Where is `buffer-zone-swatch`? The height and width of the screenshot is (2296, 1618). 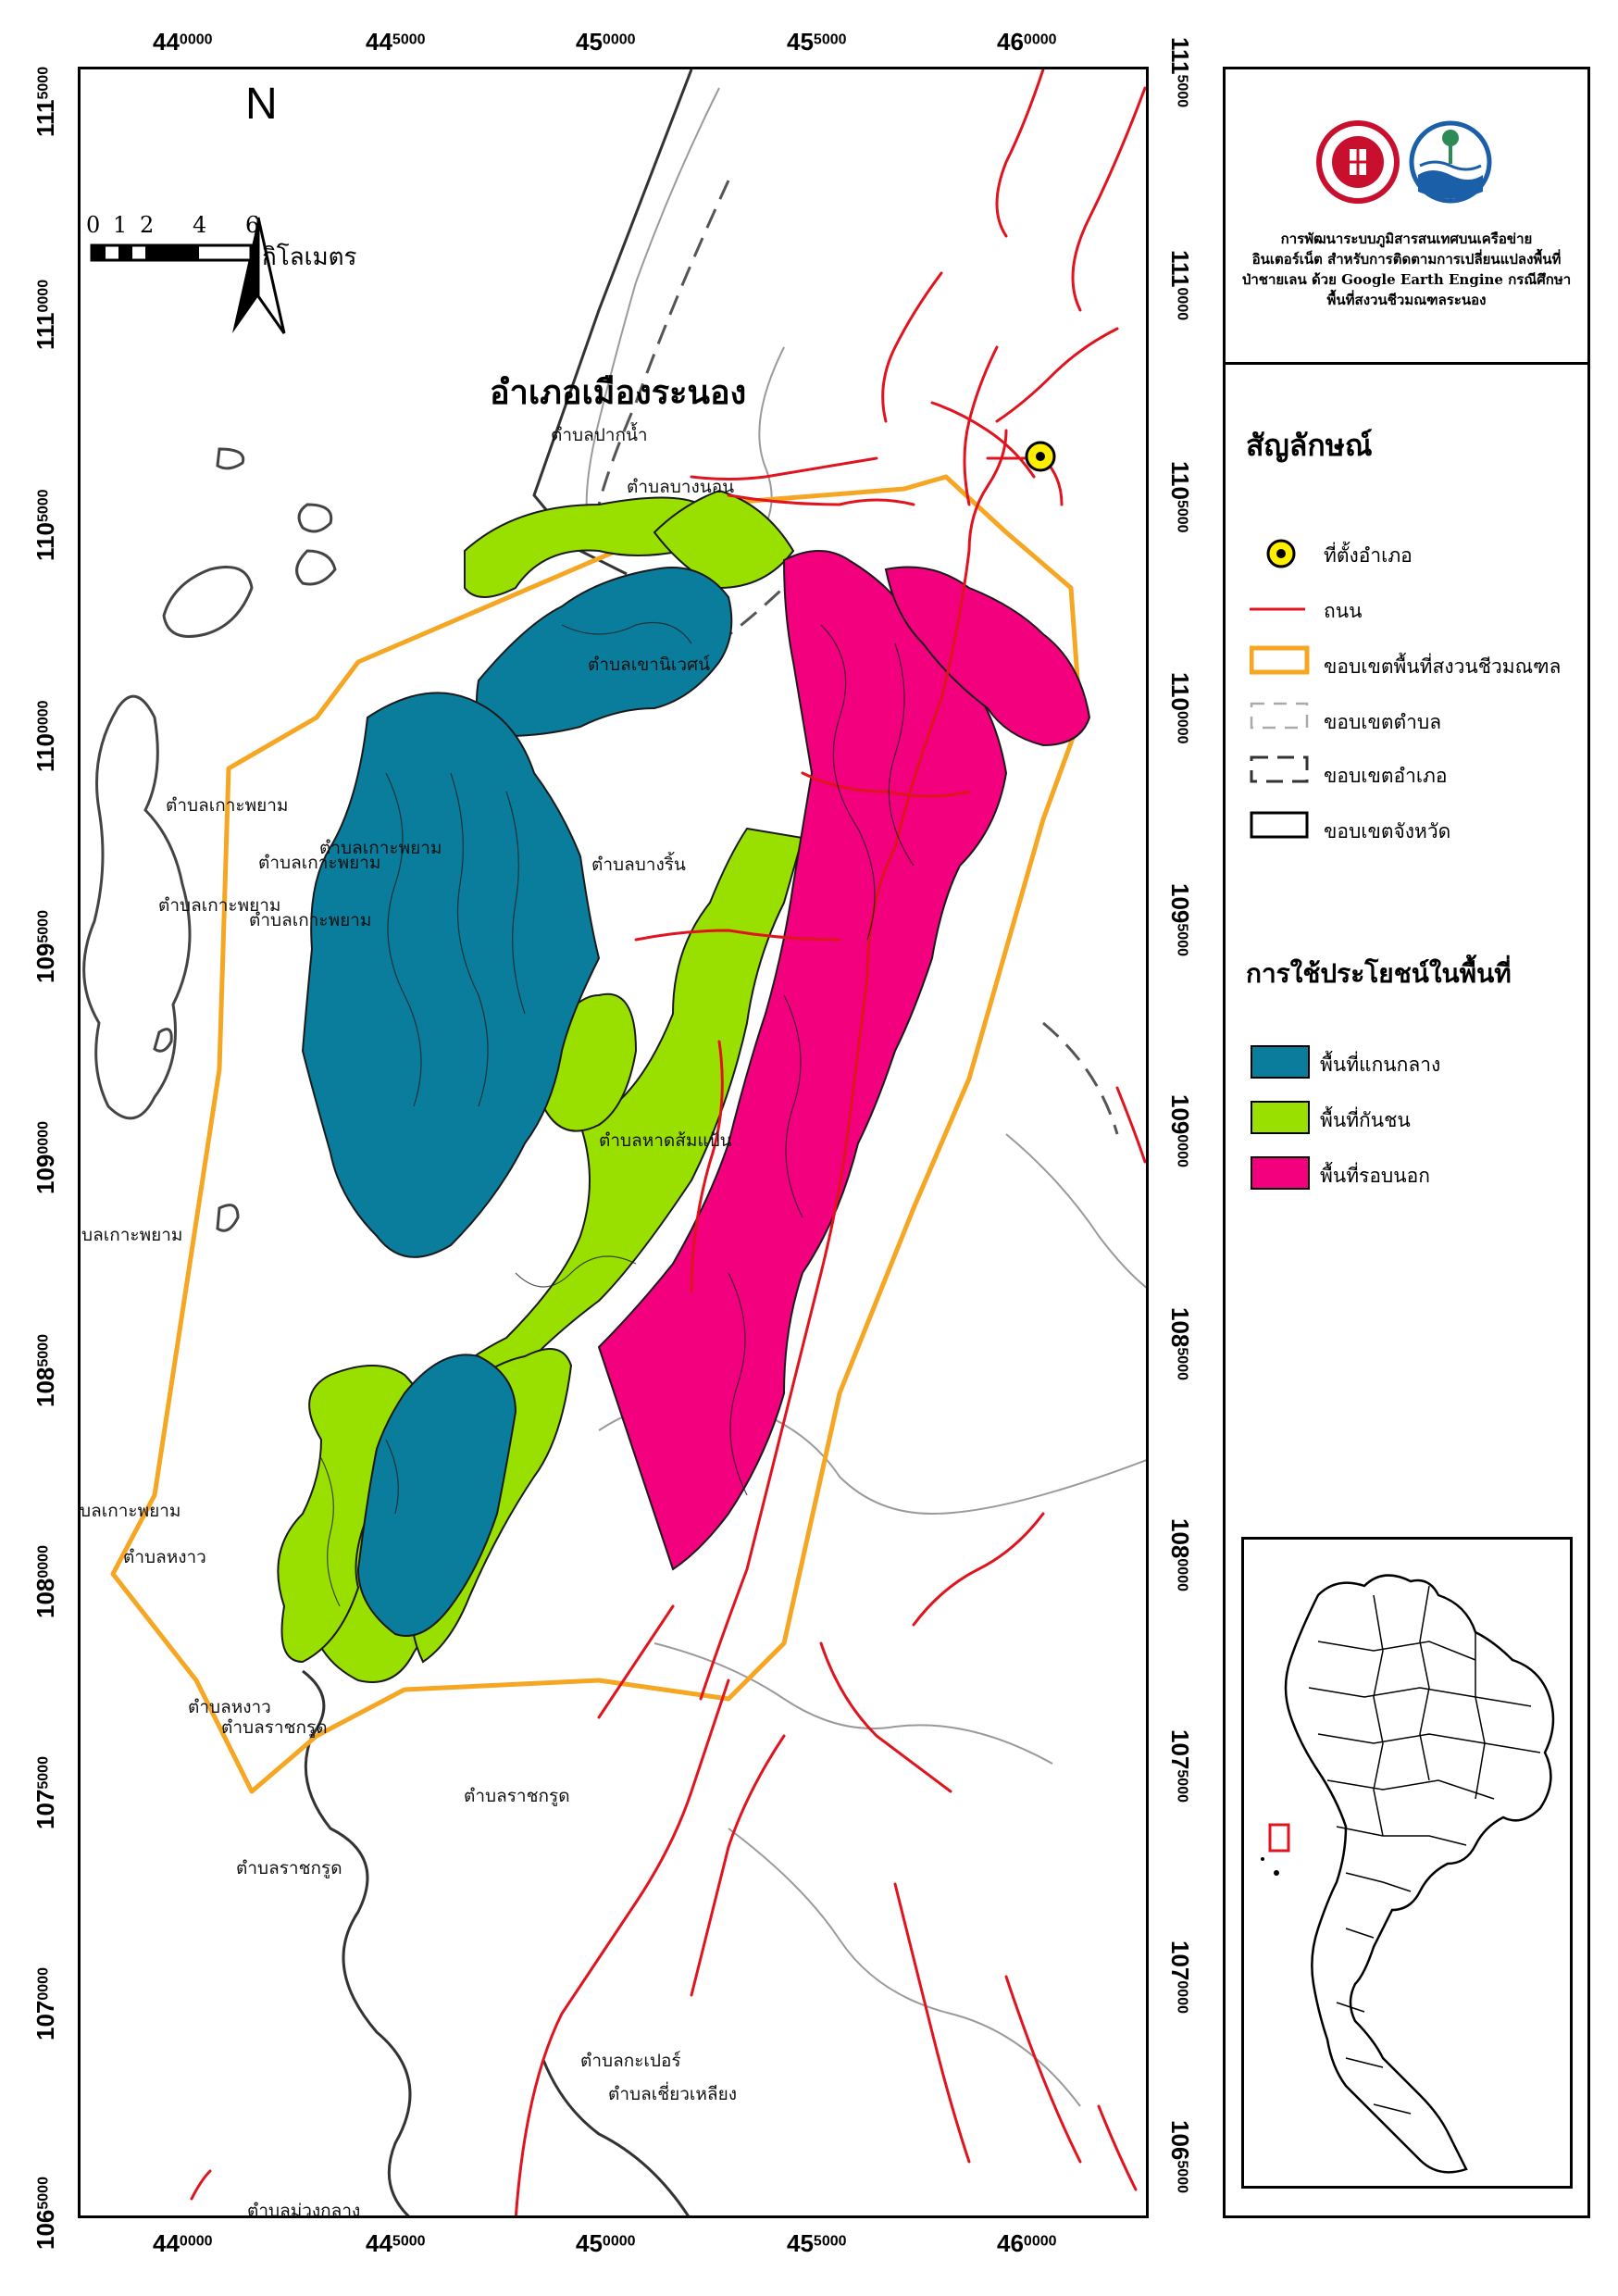
buffer-zone-swatch is located at coordinates (1280, 1117).